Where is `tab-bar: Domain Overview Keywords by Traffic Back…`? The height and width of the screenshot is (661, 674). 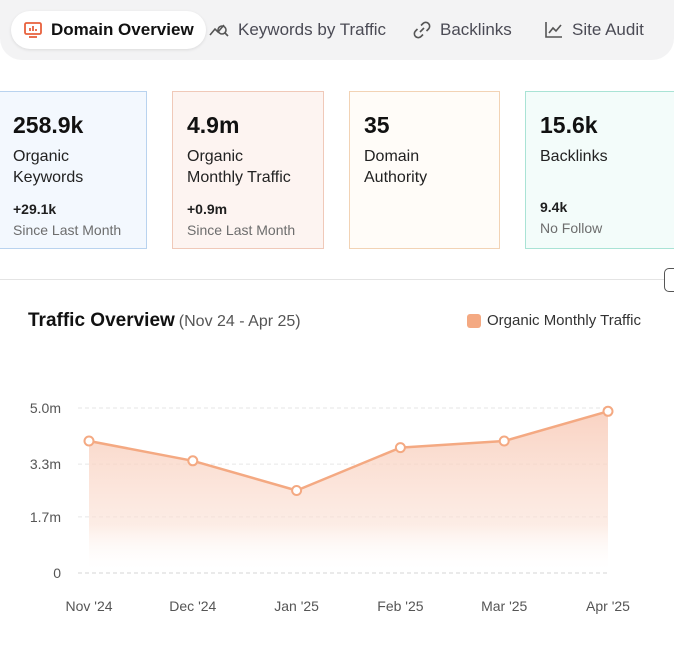
tab-bar: Domain Overview Keywords by Traffic Back… is located at coordinates (337, 30).